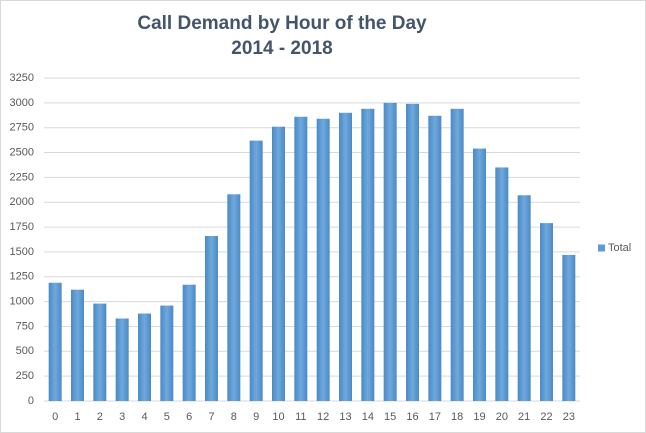  I want to click on x-tick-label: 19, so click(479, 417).